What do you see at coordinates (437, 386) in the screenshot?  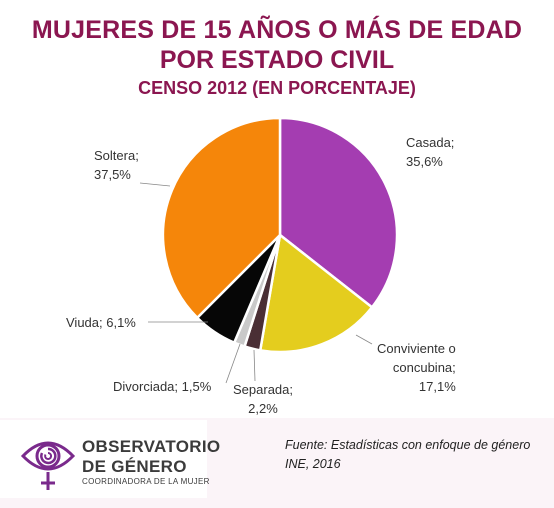 I see `label-conviviente-value: 17,1%` at bounding box center [437, 386].